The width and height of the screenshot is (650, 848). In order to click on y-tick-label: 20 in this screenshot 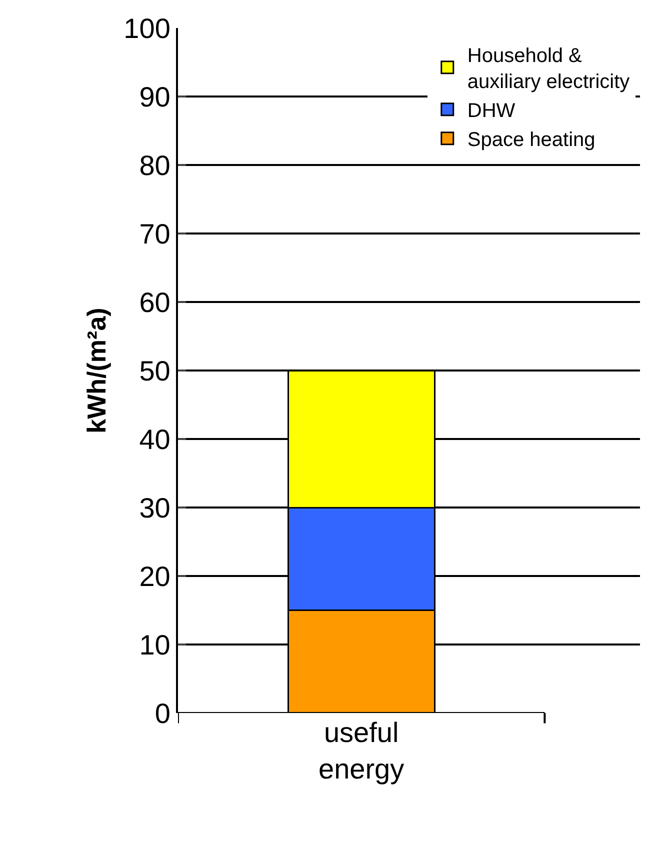, I will do `click(154, 576)`.